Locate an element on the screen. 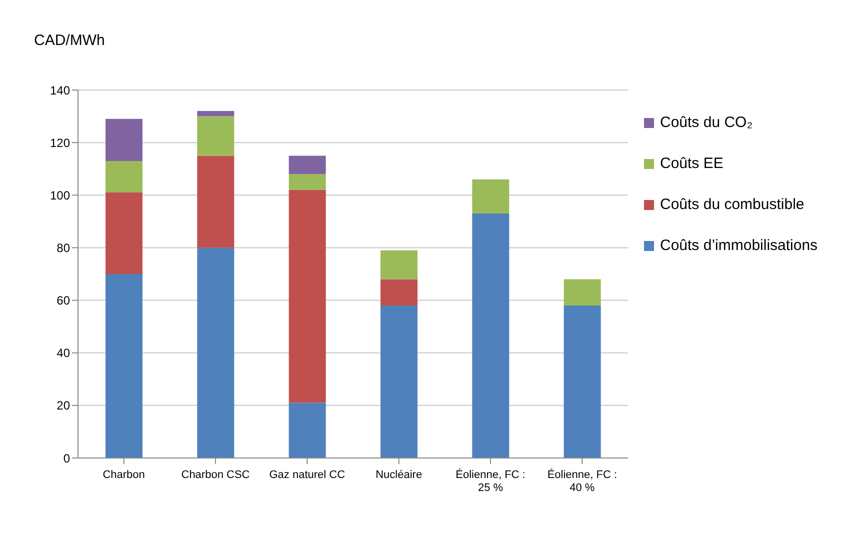 The width and height of the screenshot is (865, 542). y-tick-label: 80 is located at coordinates (63, 247).